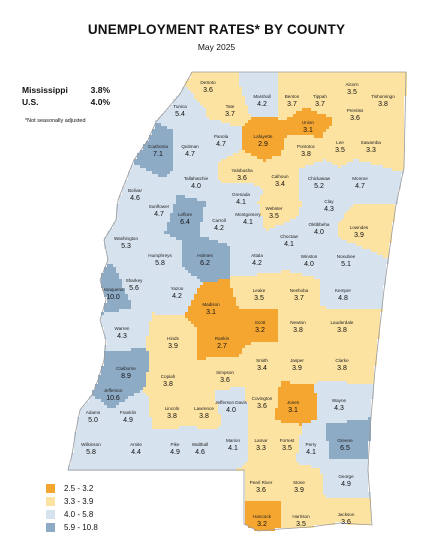 Image resolution: width=433 pixels, height=541 pixels. Describe the element at coordinates (190, 146) in the screenshot. I see `county-name-label: Quitman` at that location.